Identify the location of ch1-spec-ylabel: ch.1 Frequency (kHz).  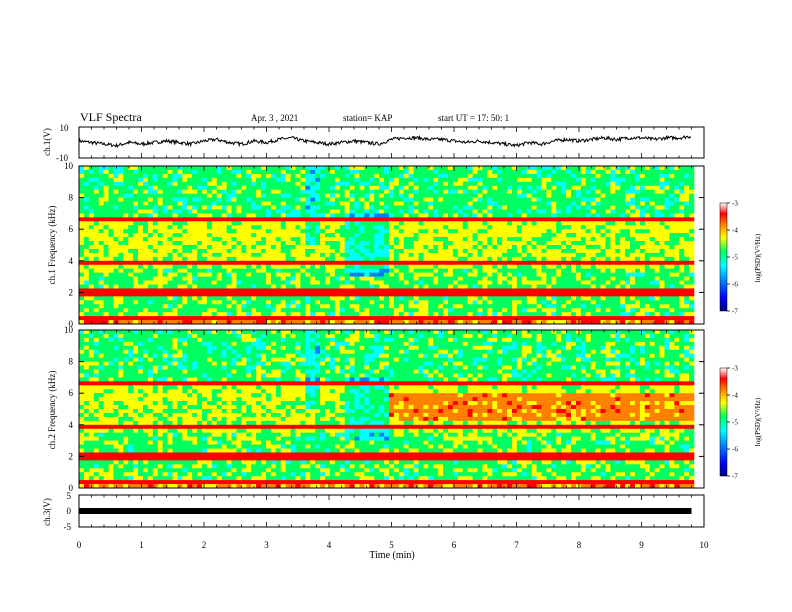
(52, 245).